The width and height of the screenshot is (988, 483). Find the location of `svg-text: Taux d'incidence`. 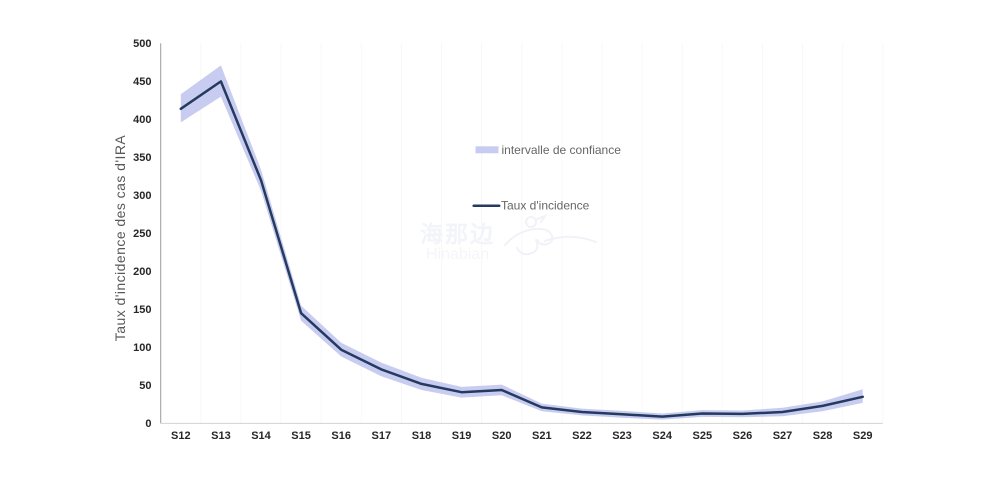

svg-text: Taux d'incidence is located at coordinates (545, 206).